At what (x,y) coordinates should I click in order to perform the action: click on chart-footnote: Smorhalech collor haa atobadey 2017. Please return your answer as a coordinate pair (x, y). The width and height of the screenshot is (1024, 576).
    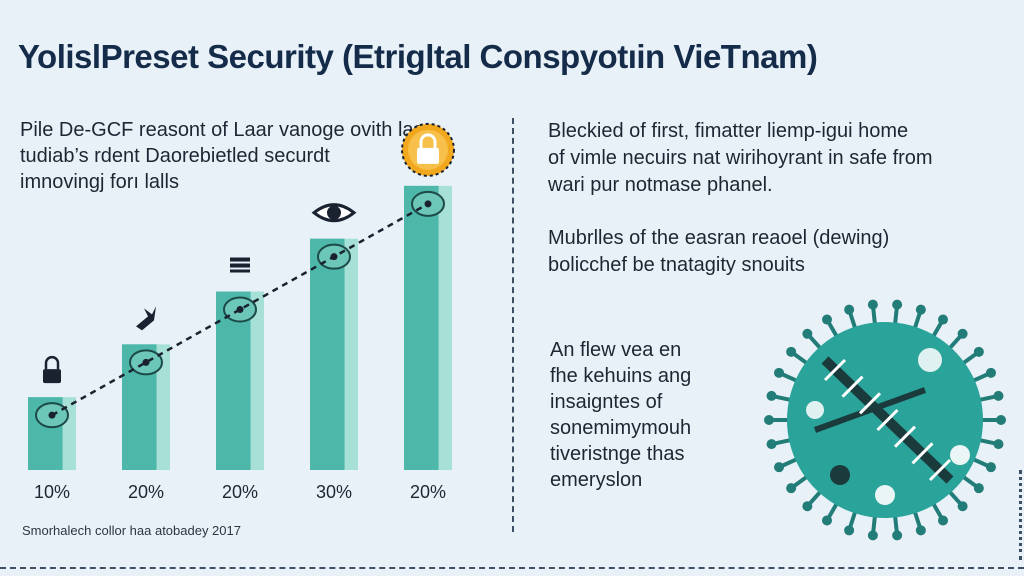
    Looking at the image, I should click on (131, 530).